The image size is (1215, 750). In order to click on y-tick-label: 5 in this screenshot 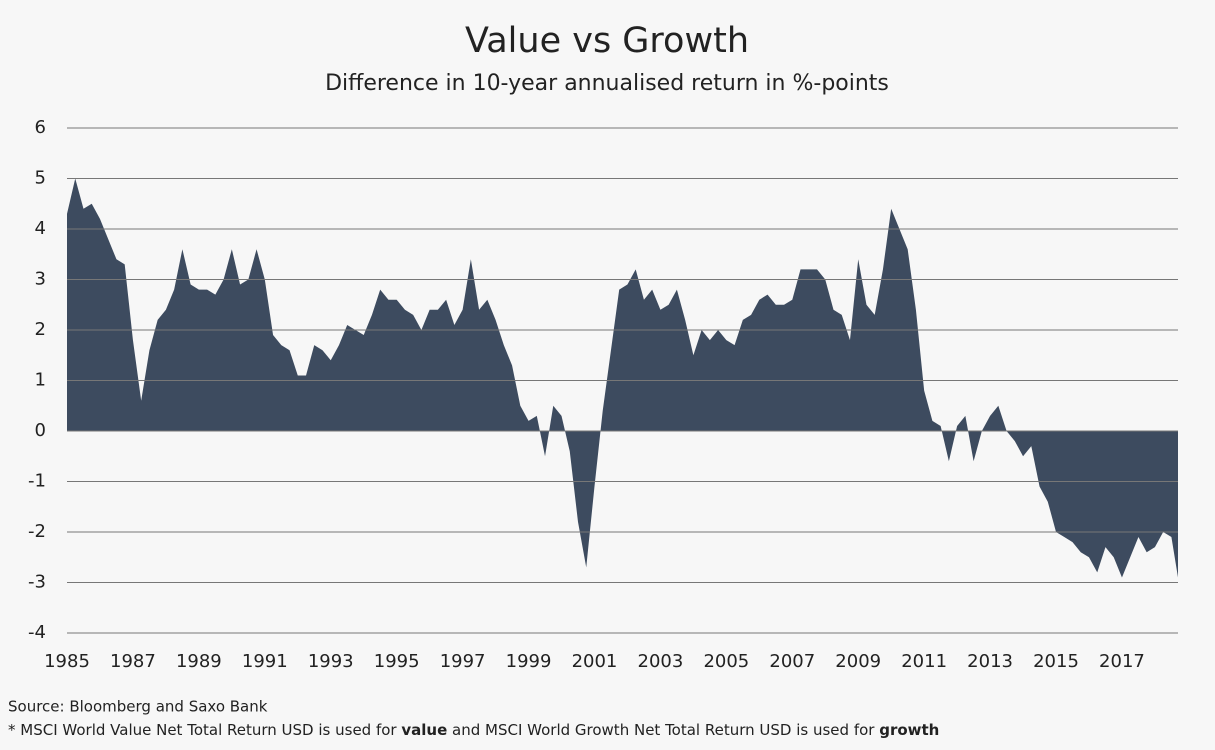, I will do `click(40, 178)`.